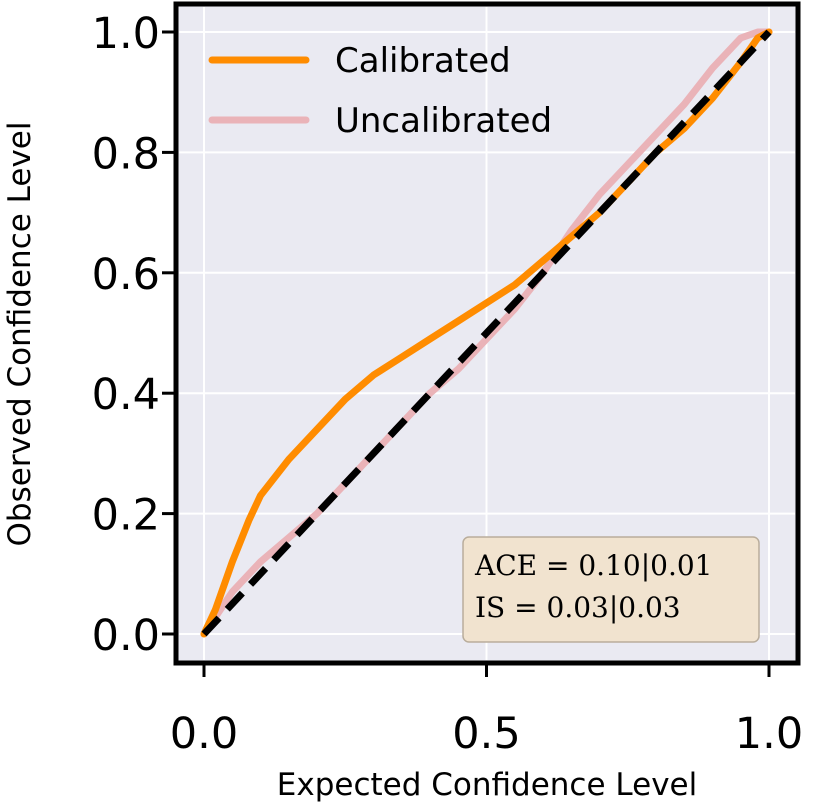  Describe the element at coordinates (133, 335) in the screenshot. I see `y-ticks: 0.0 0.2 0.4 0.6 0.8 1.0` at that location.